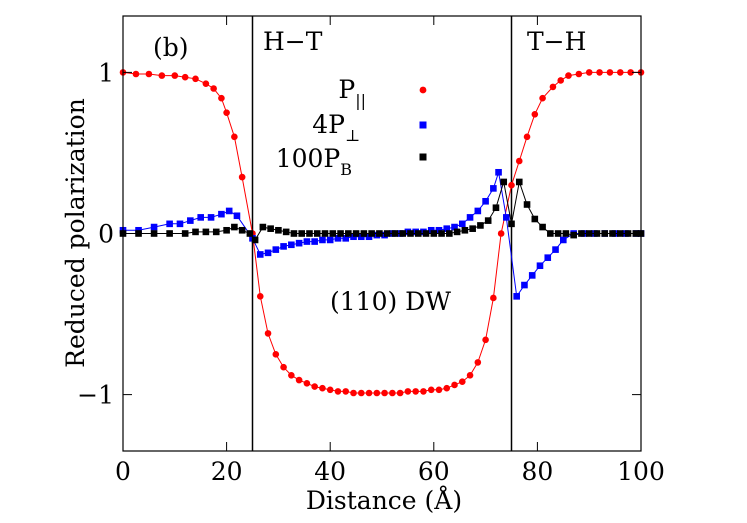 This screenshot has width=747, height=523. What do you see at coordinates (423, 125) in the screenshot?
I see `legend-marker-4p-perp` at bounding box center [423, 125].